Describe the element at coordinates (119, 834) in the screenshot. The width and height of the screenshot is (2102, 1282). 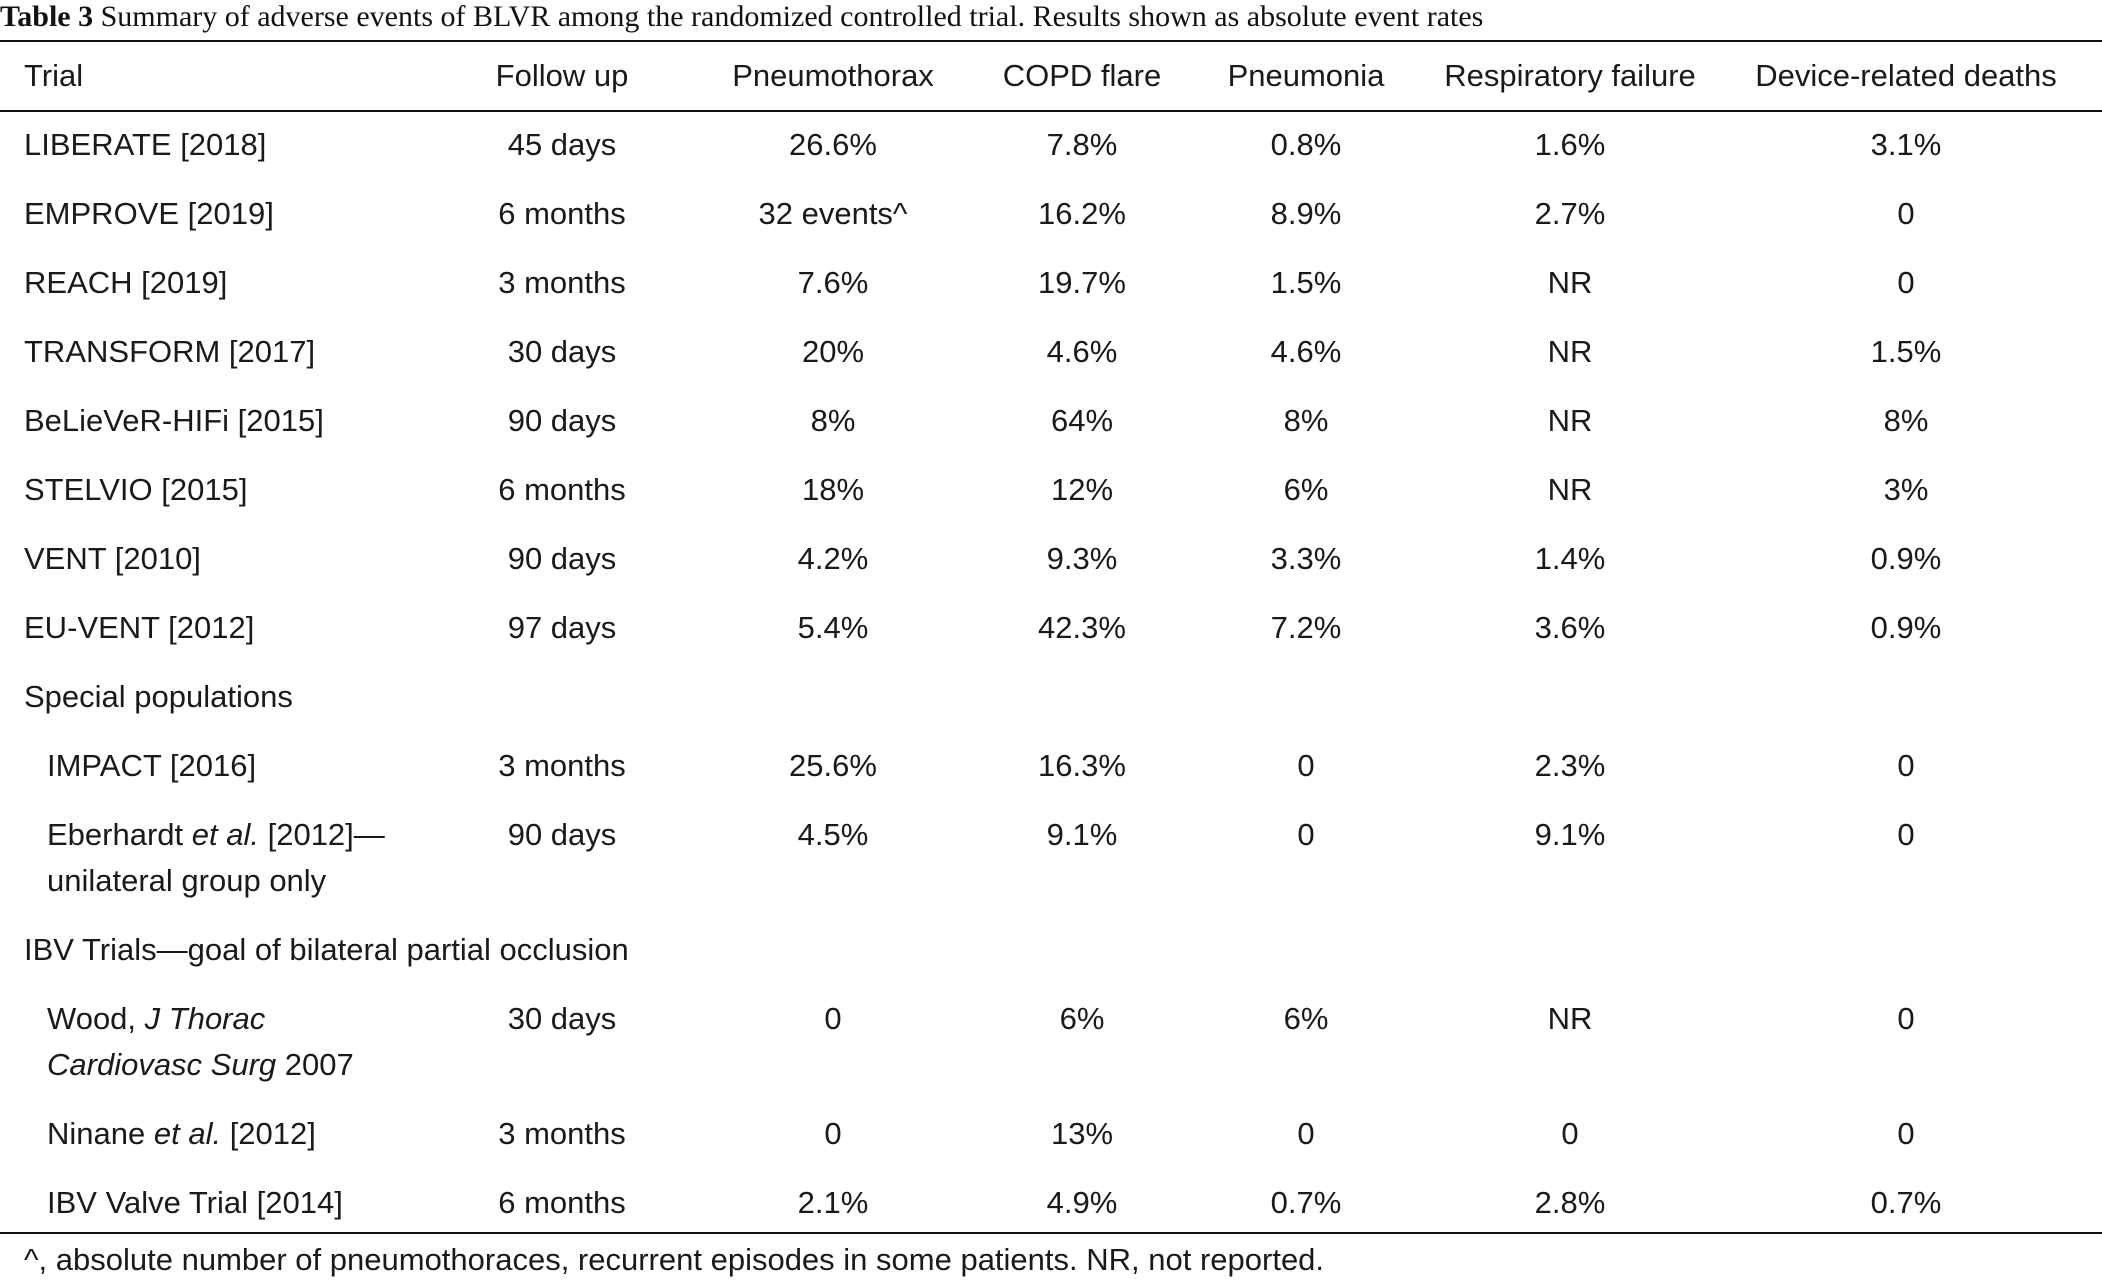
I see `trial-text: Eberhardt` at that location.